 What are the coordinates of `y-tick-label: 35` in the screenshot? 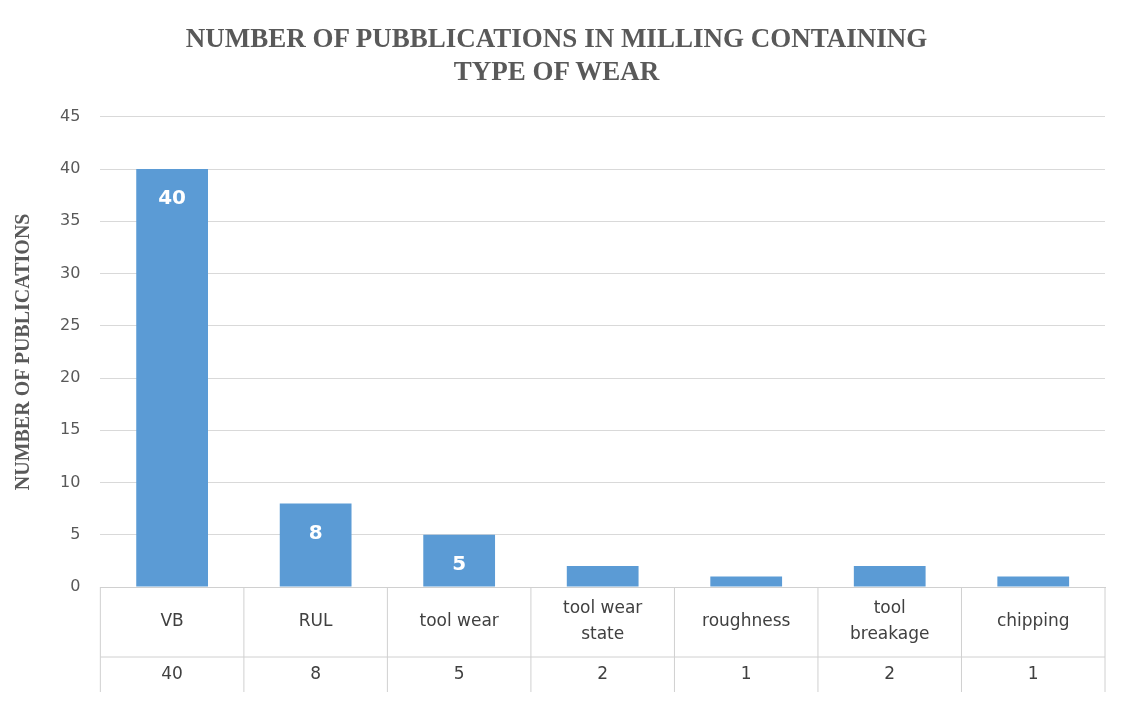 It's located at (70, 220).